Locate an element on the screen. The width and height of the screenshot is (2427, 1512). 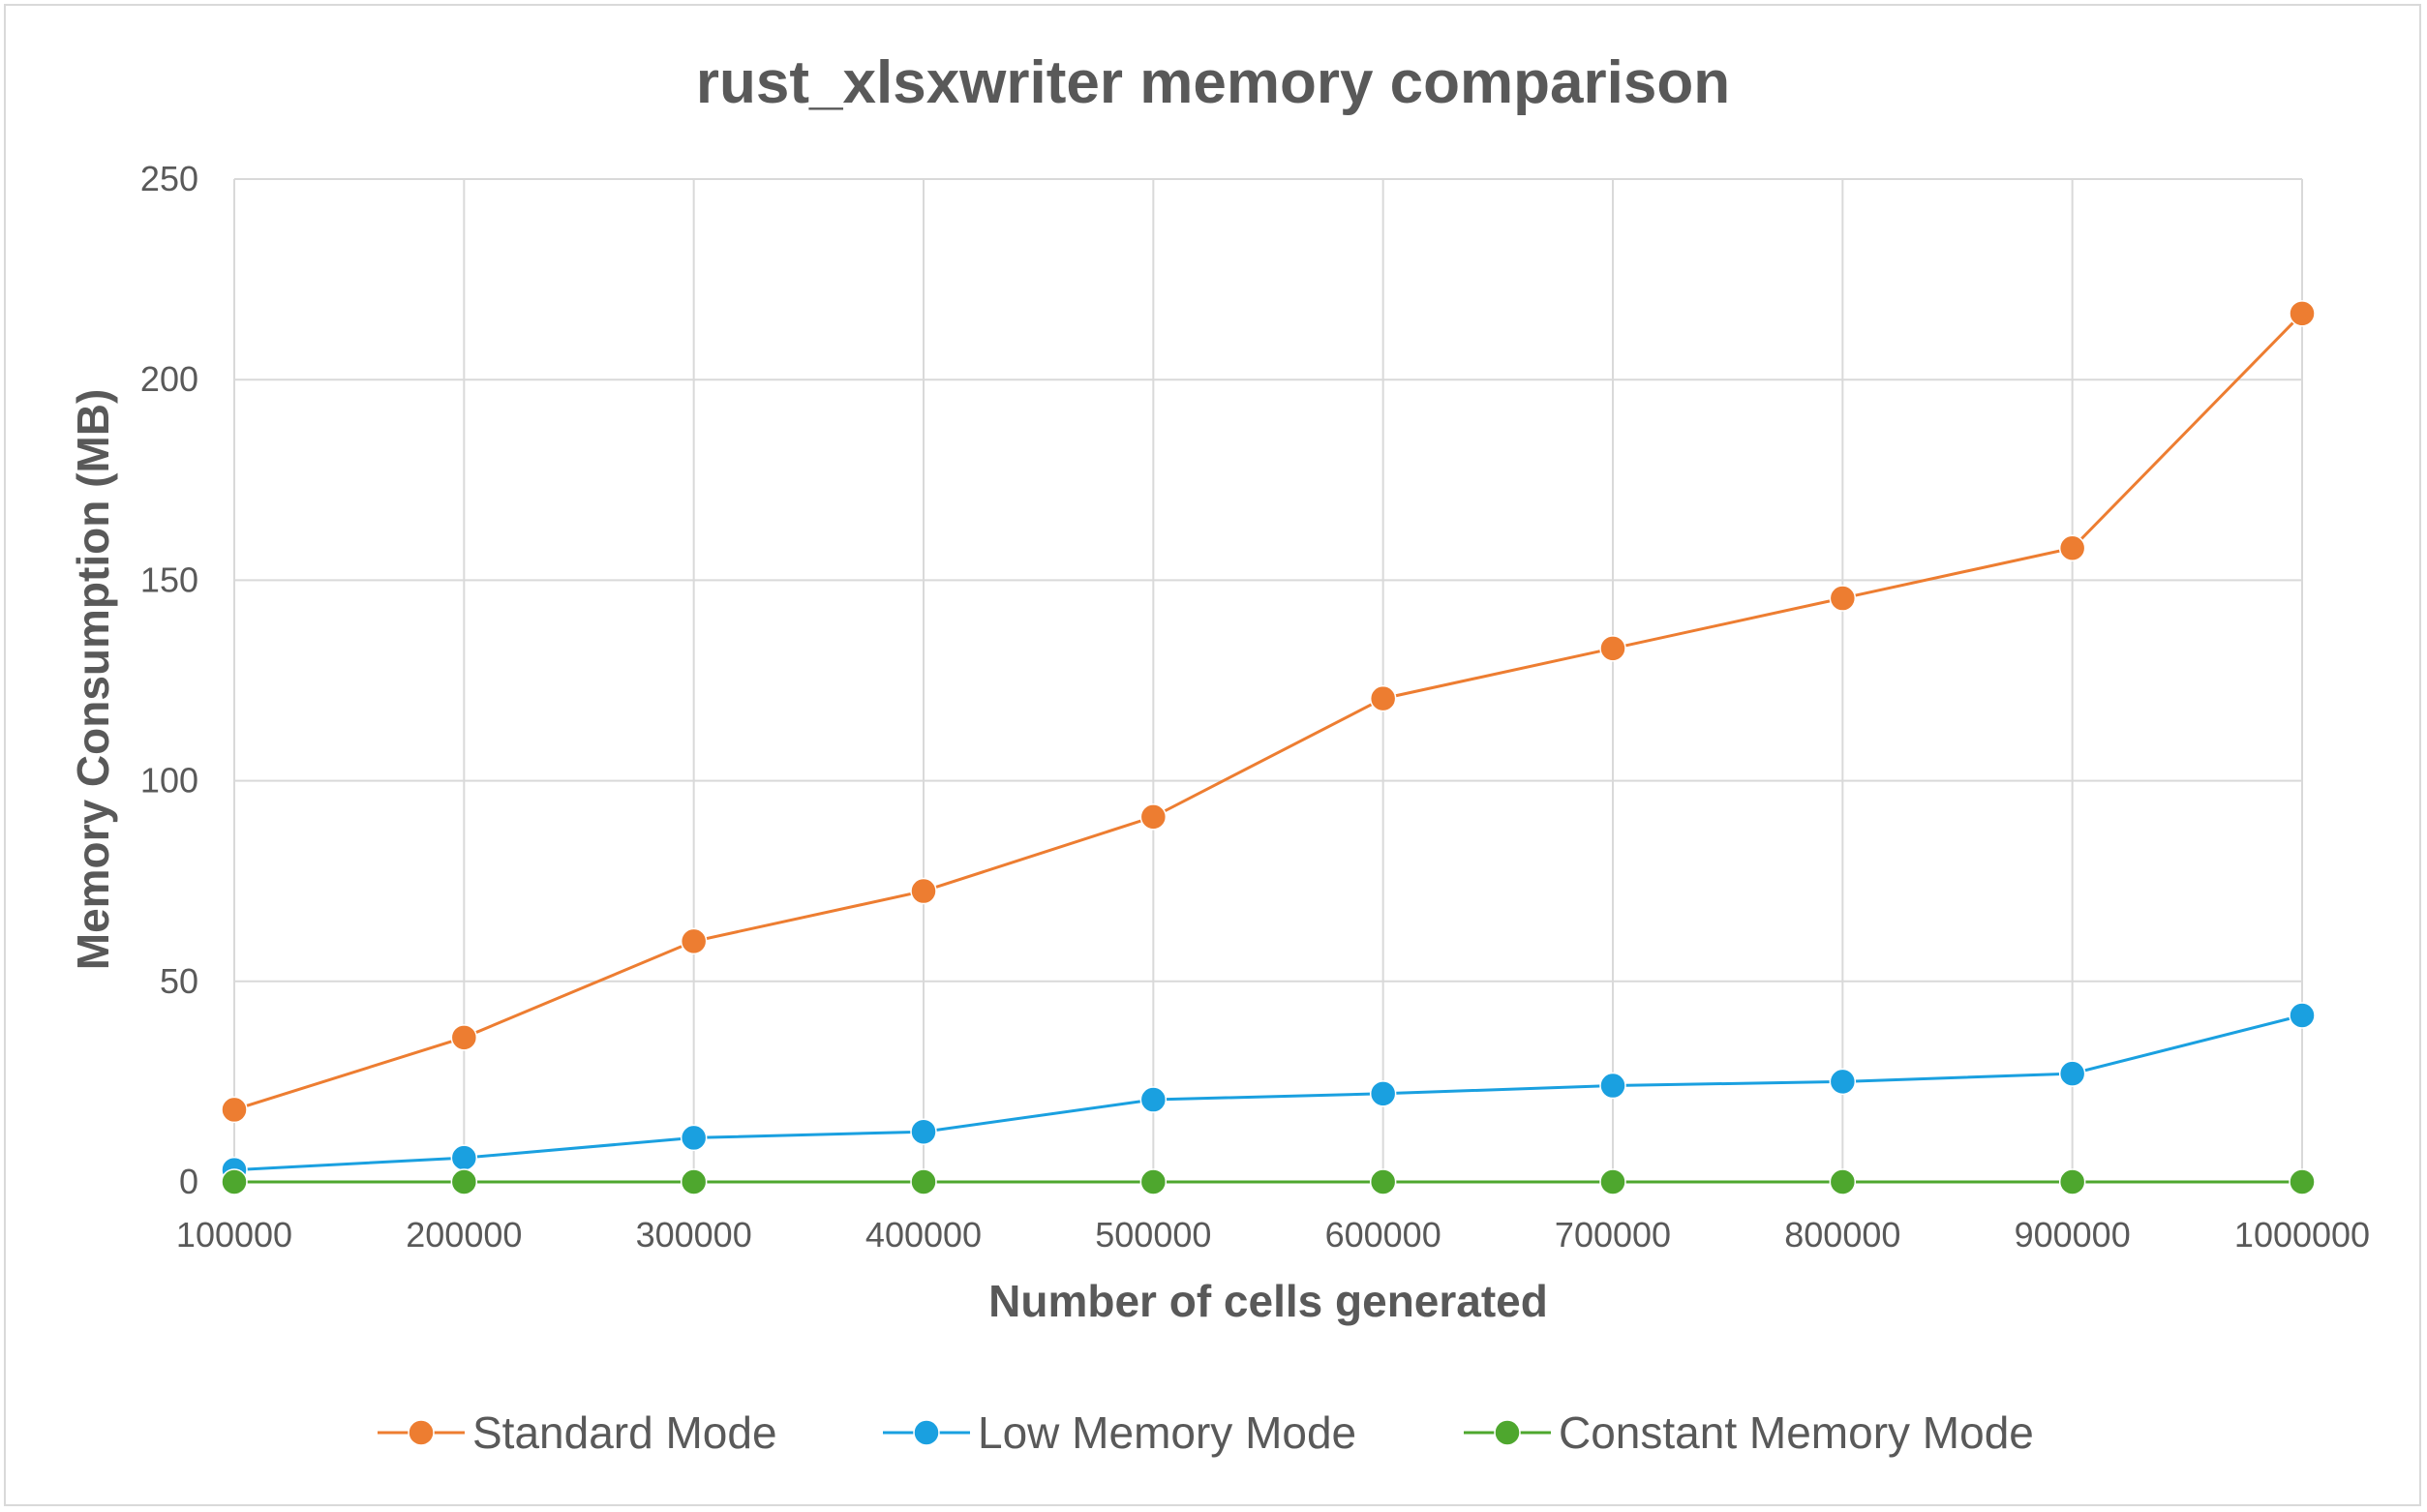
y-tick-label: 200 is located at coordinates (169, 379).